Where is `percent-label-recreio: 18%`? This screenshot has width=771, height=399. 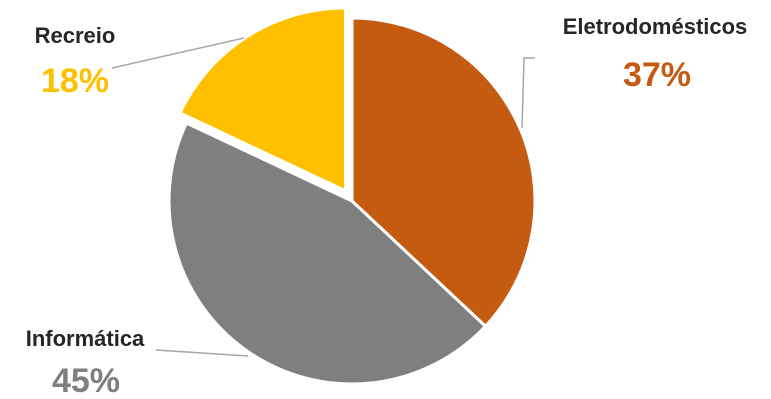 percent-label-recreio: 18% is located at coordinates (75, 81).